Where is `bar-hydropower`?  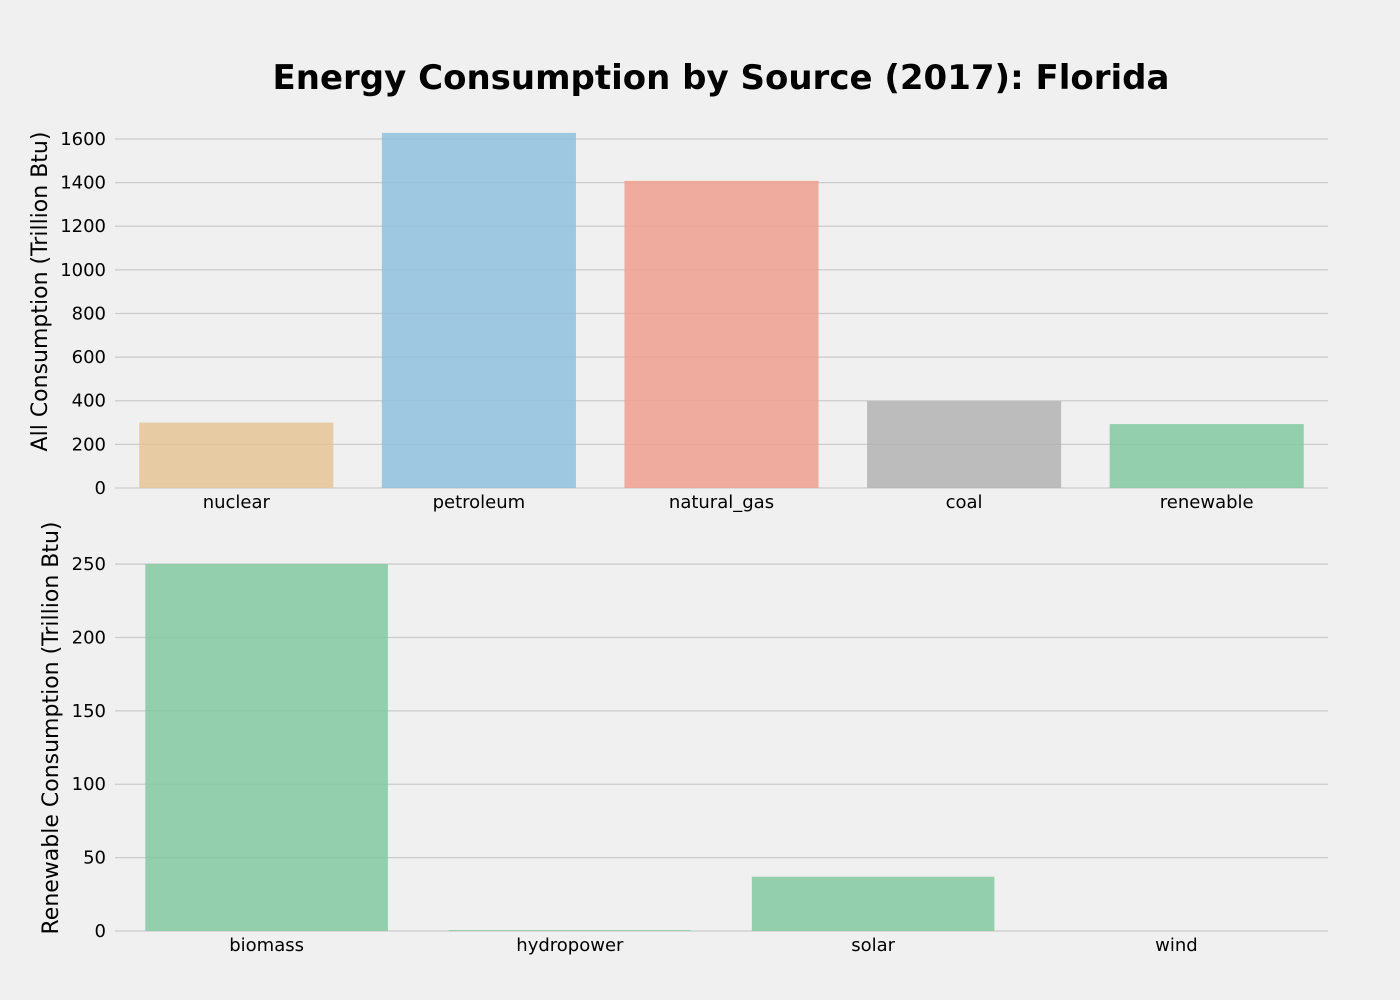 bar-hydropower is located at coordinates (570, 930).